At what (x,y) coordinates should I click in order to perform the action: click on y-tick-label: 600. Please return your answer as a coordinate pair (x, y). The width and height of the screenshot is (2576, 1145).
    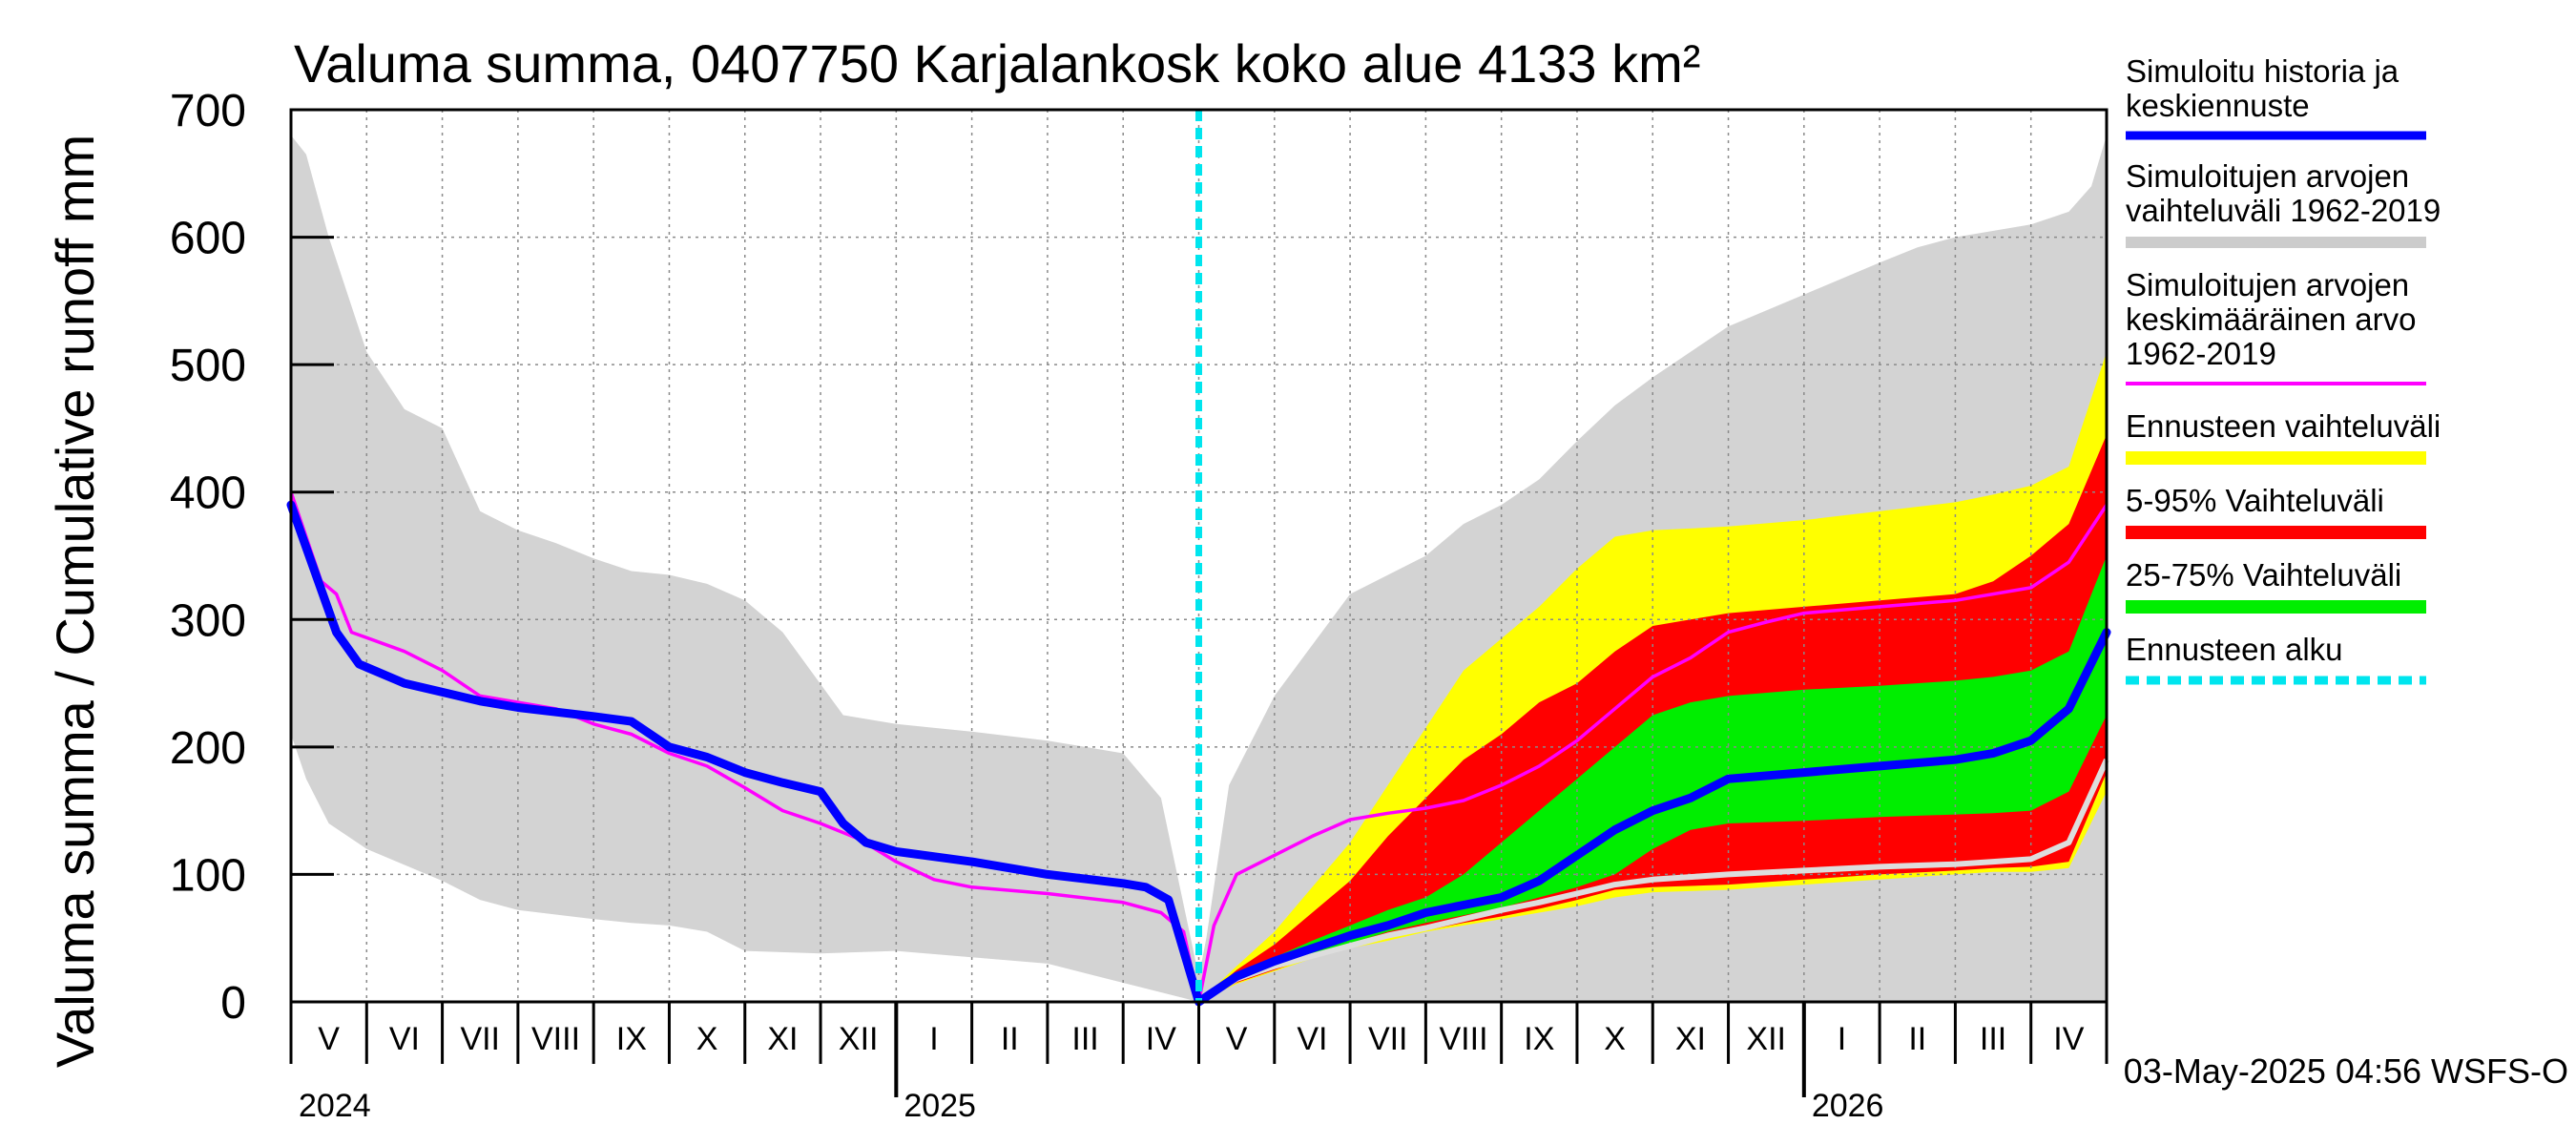
    Looking at the image, I should click on (208, 239).